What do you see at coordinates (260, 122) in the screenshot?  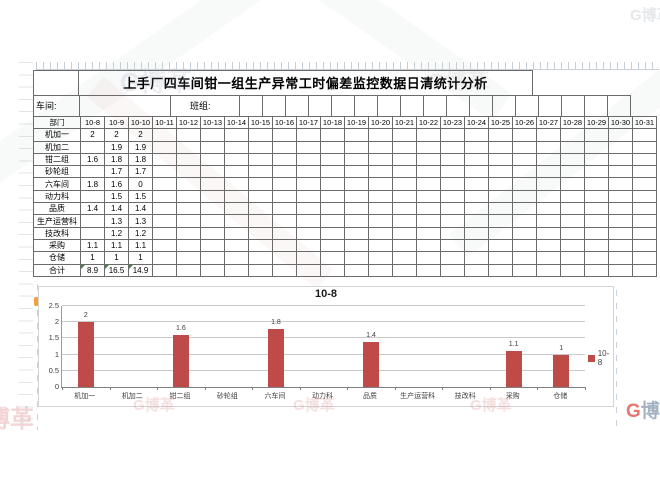 I see `date-header-cell: 10-15` at bounding box center [260, 122].